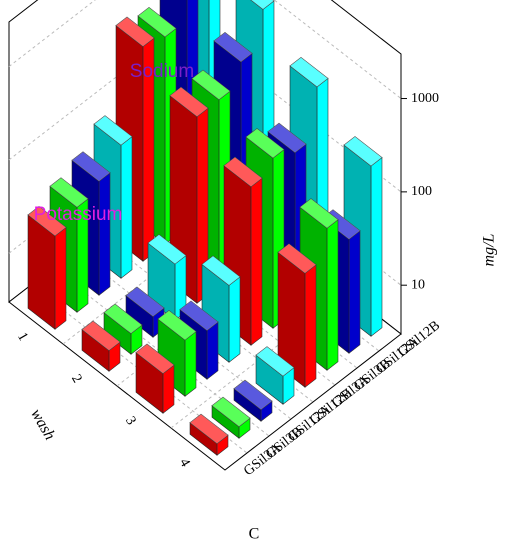 The image size is (508, 550). Describe the element at coordinates (421, 191) in the screenshot. I see `z-tick-label: 100` at that location.